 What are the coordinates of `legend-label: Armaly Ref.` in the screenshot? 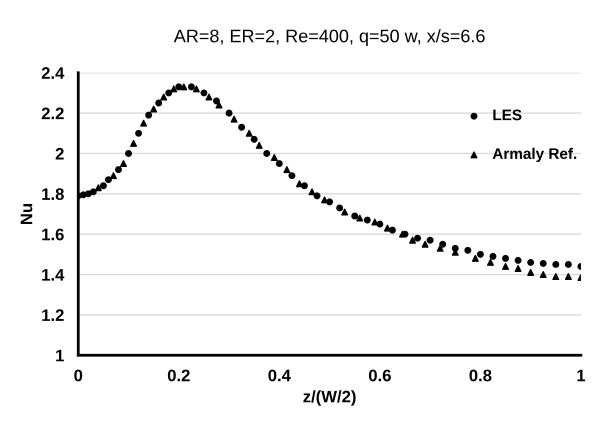 It's located at (534, 155).